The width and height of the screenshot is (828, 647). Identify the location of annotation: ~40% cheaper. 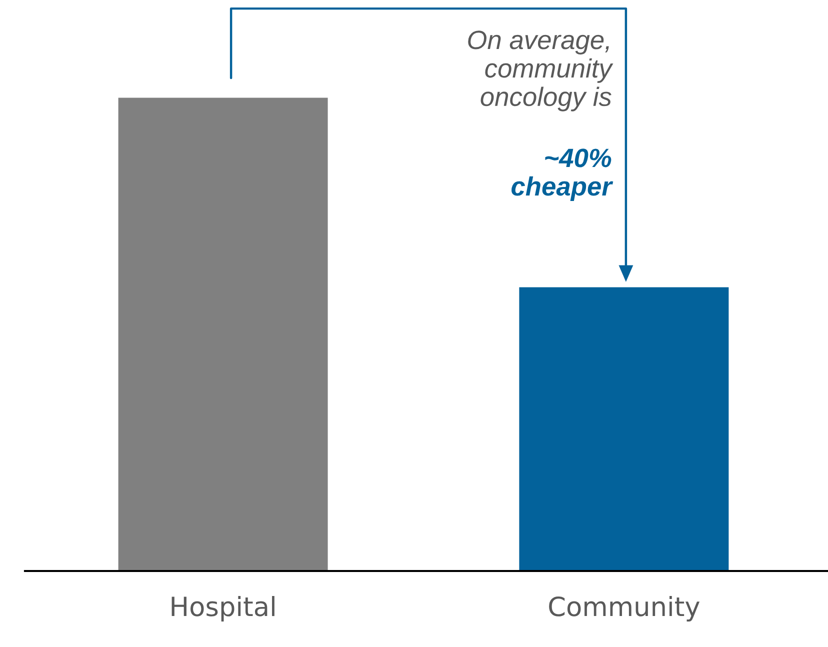
(563, 174).